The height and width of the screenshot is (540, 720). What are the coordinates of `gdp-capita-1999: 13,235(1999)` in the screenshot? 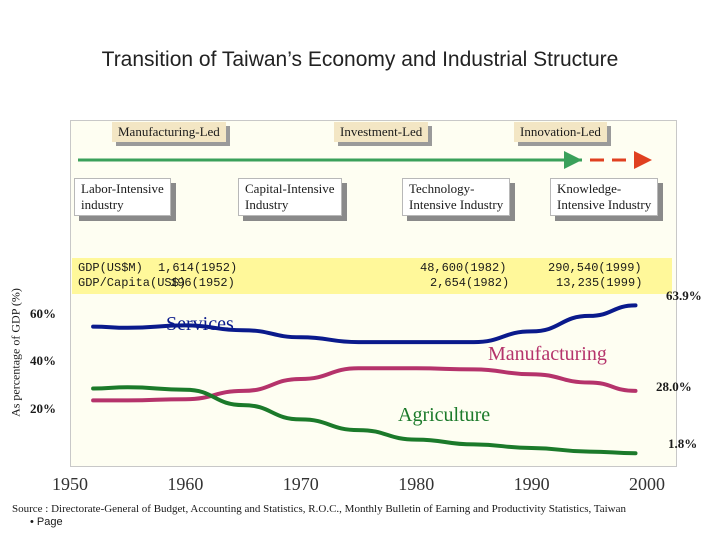 It's located at (599, 283).